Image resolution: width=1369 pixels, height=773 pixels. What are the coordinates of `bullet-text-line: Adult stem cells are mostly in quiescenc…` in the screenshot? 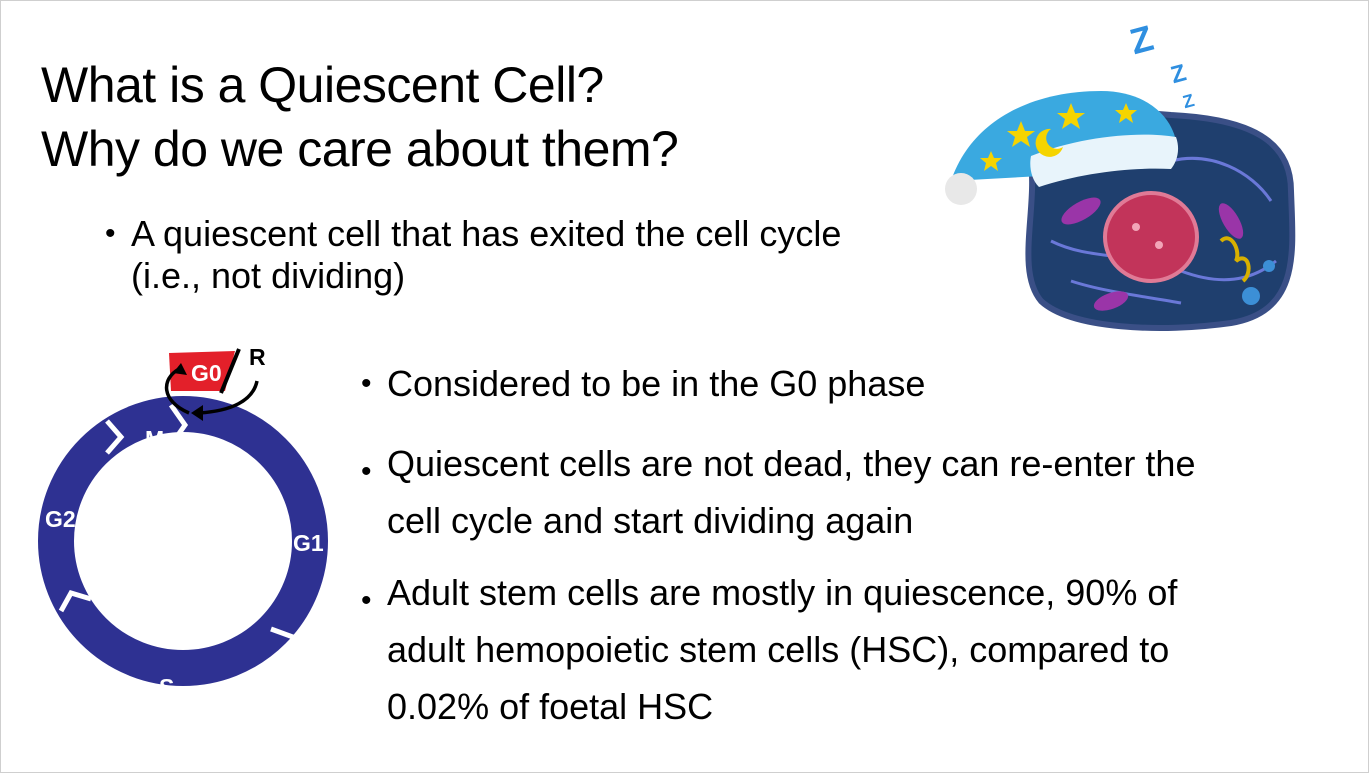 It's located at (782, 592).